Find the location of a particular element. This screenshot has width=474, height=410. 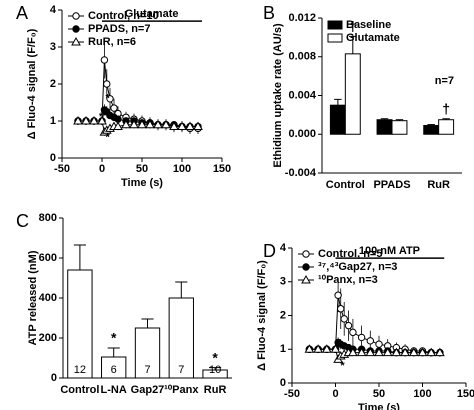

legend-label: ³⁷,⁴³Gap27, n=3 is located at coordinates (357, 267).